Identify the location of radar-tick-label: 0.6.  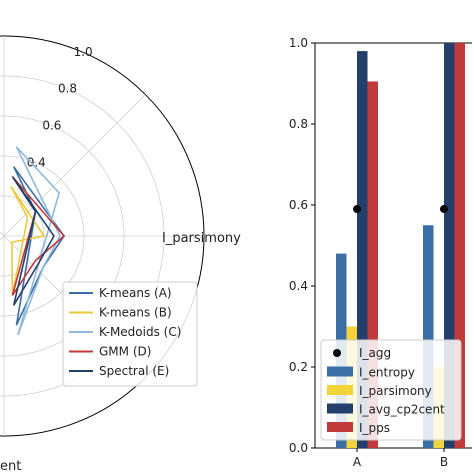
(51, 126).